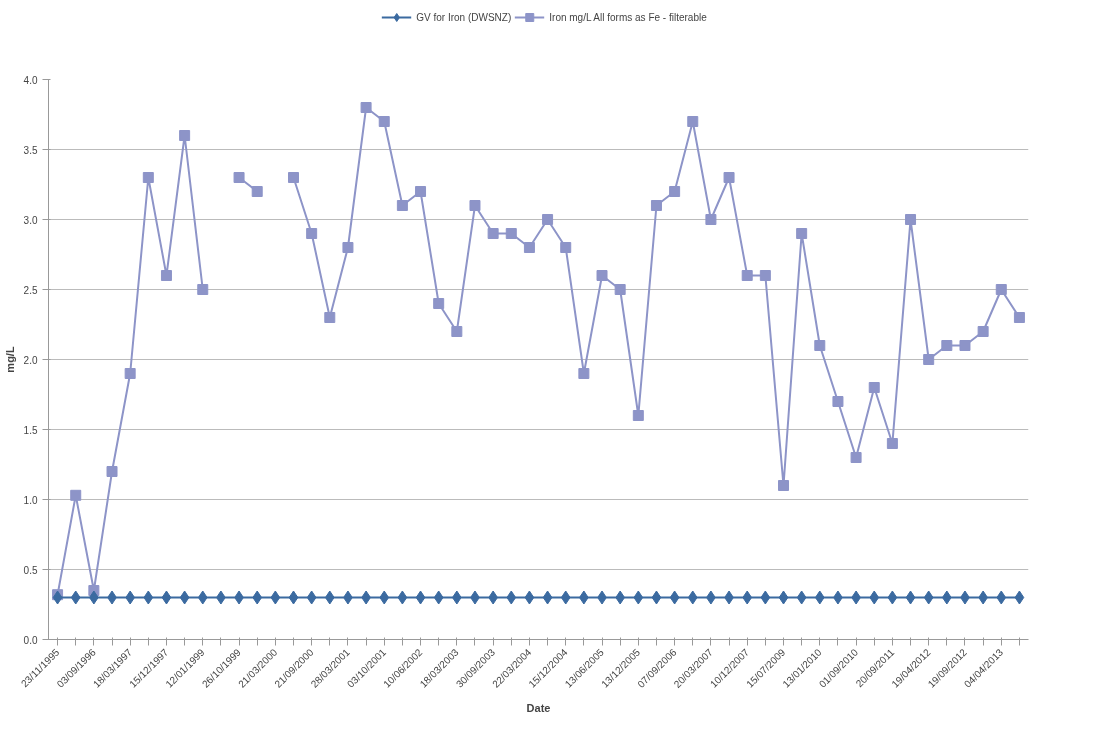  I want to click on legend-label: Iron mg/L All forms as Fe - filterable, so click(628, 17).